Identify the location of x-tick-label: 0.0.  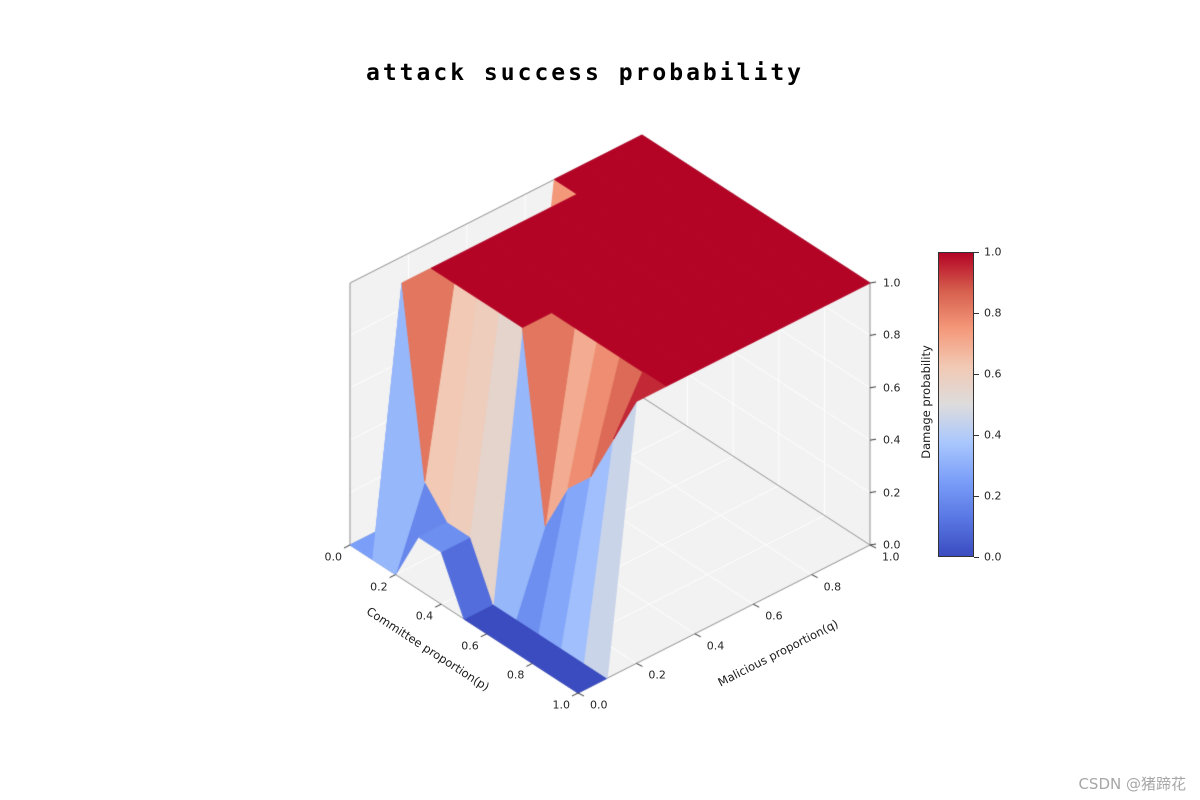
(333, 557).